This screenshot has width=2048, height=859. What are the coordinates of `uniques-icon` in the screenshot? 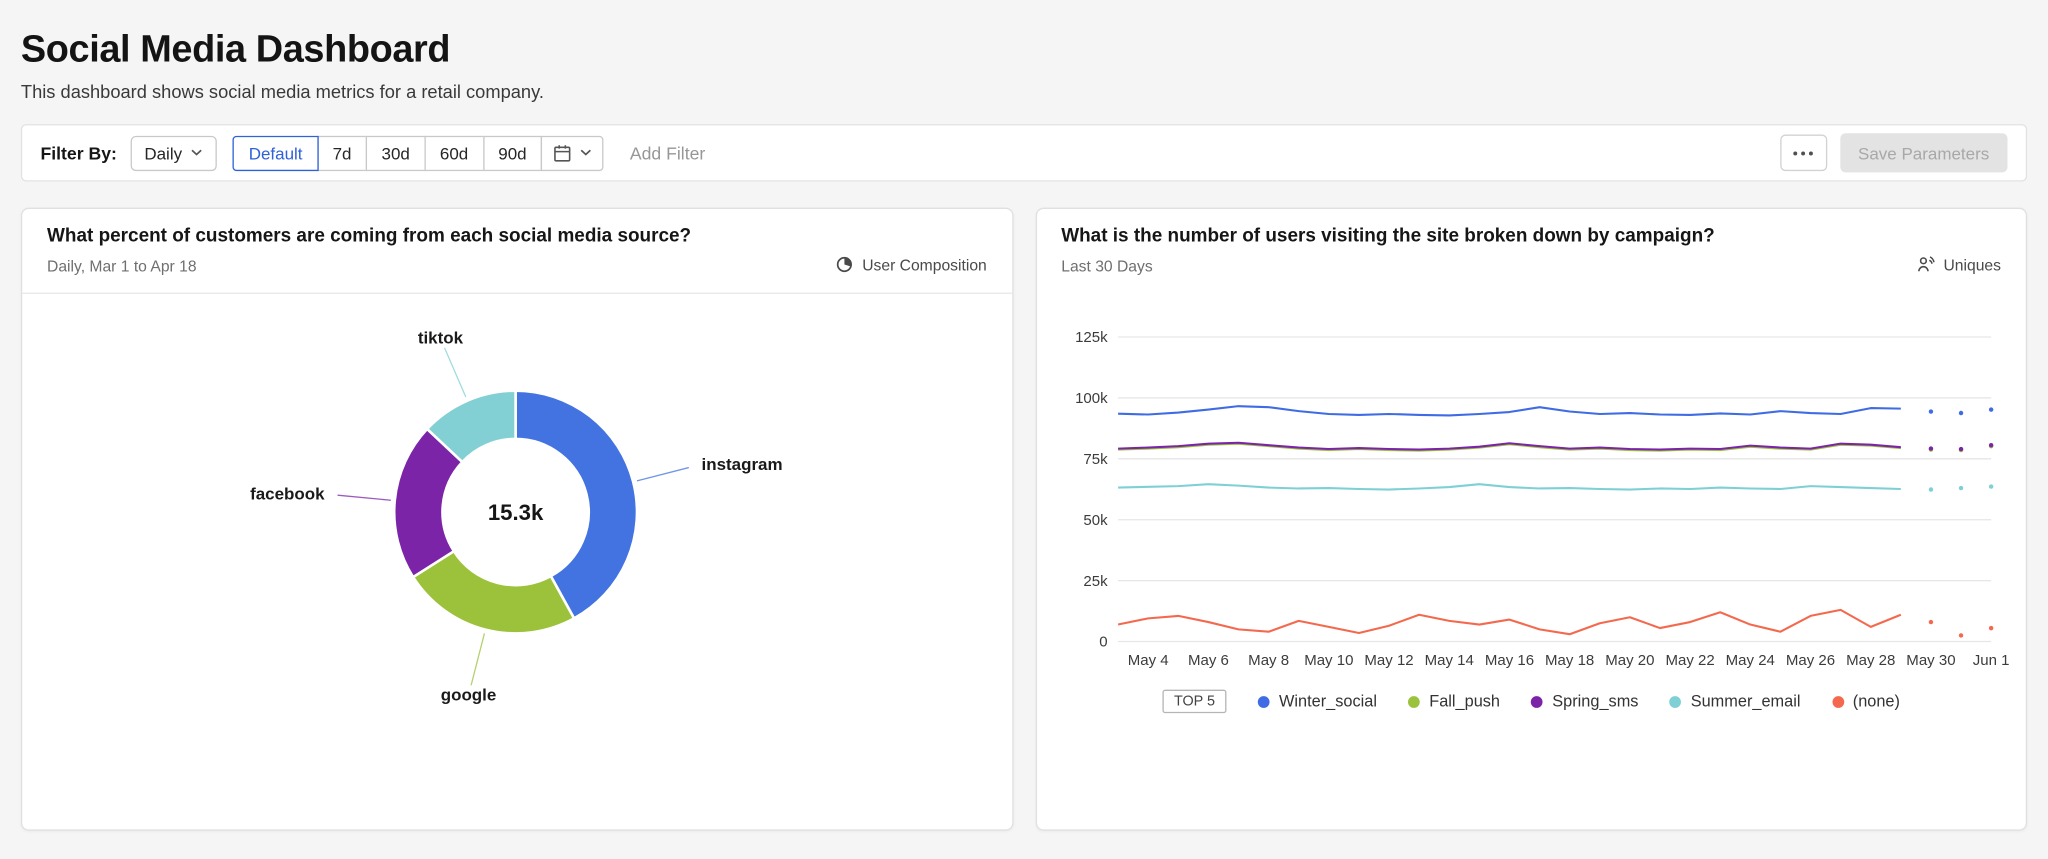 It's located at (1926, 264).